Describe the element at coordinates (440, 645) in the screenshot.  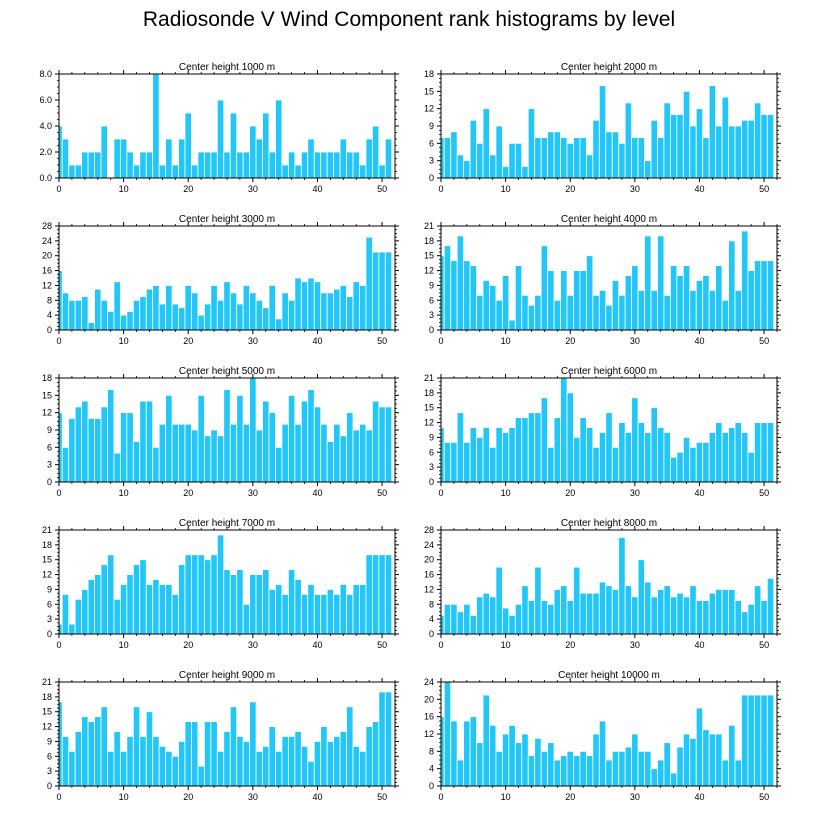
I see `panel-8-xtick-label: 0` at that location.